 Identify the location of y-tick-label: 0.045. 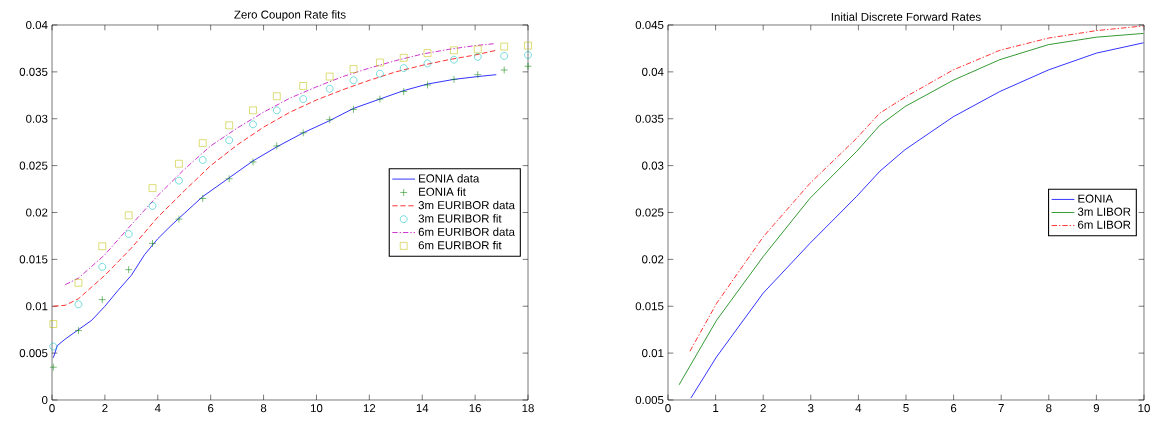
(649, 25).